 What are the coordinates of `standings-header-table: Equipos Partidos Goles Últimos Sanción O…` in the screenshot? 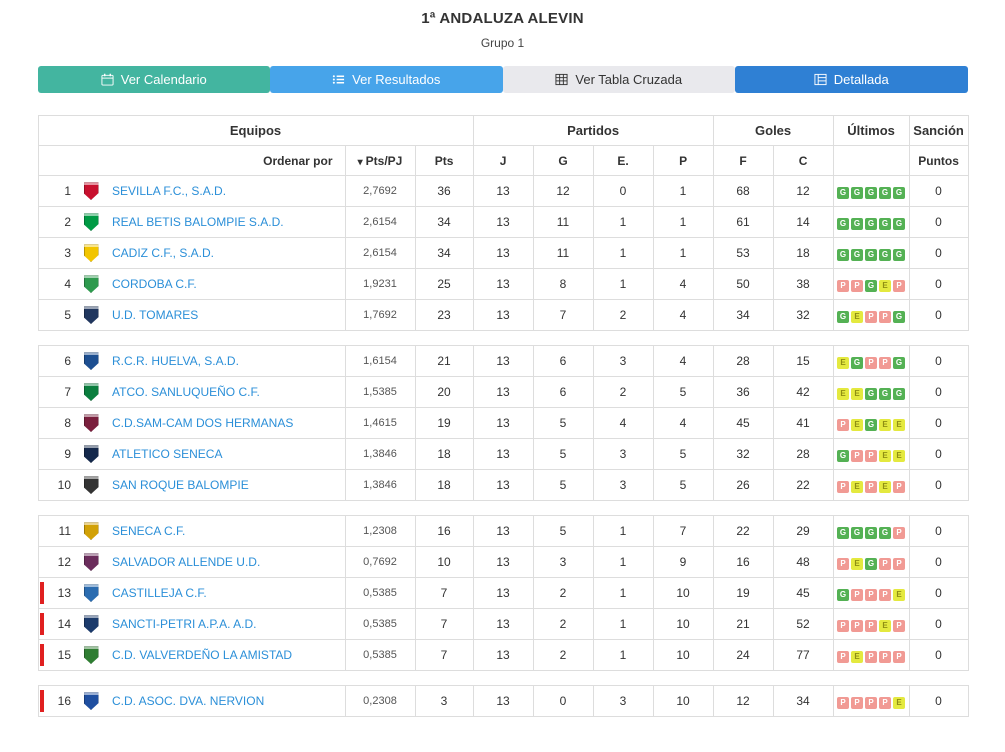 It's located at (503, 145).